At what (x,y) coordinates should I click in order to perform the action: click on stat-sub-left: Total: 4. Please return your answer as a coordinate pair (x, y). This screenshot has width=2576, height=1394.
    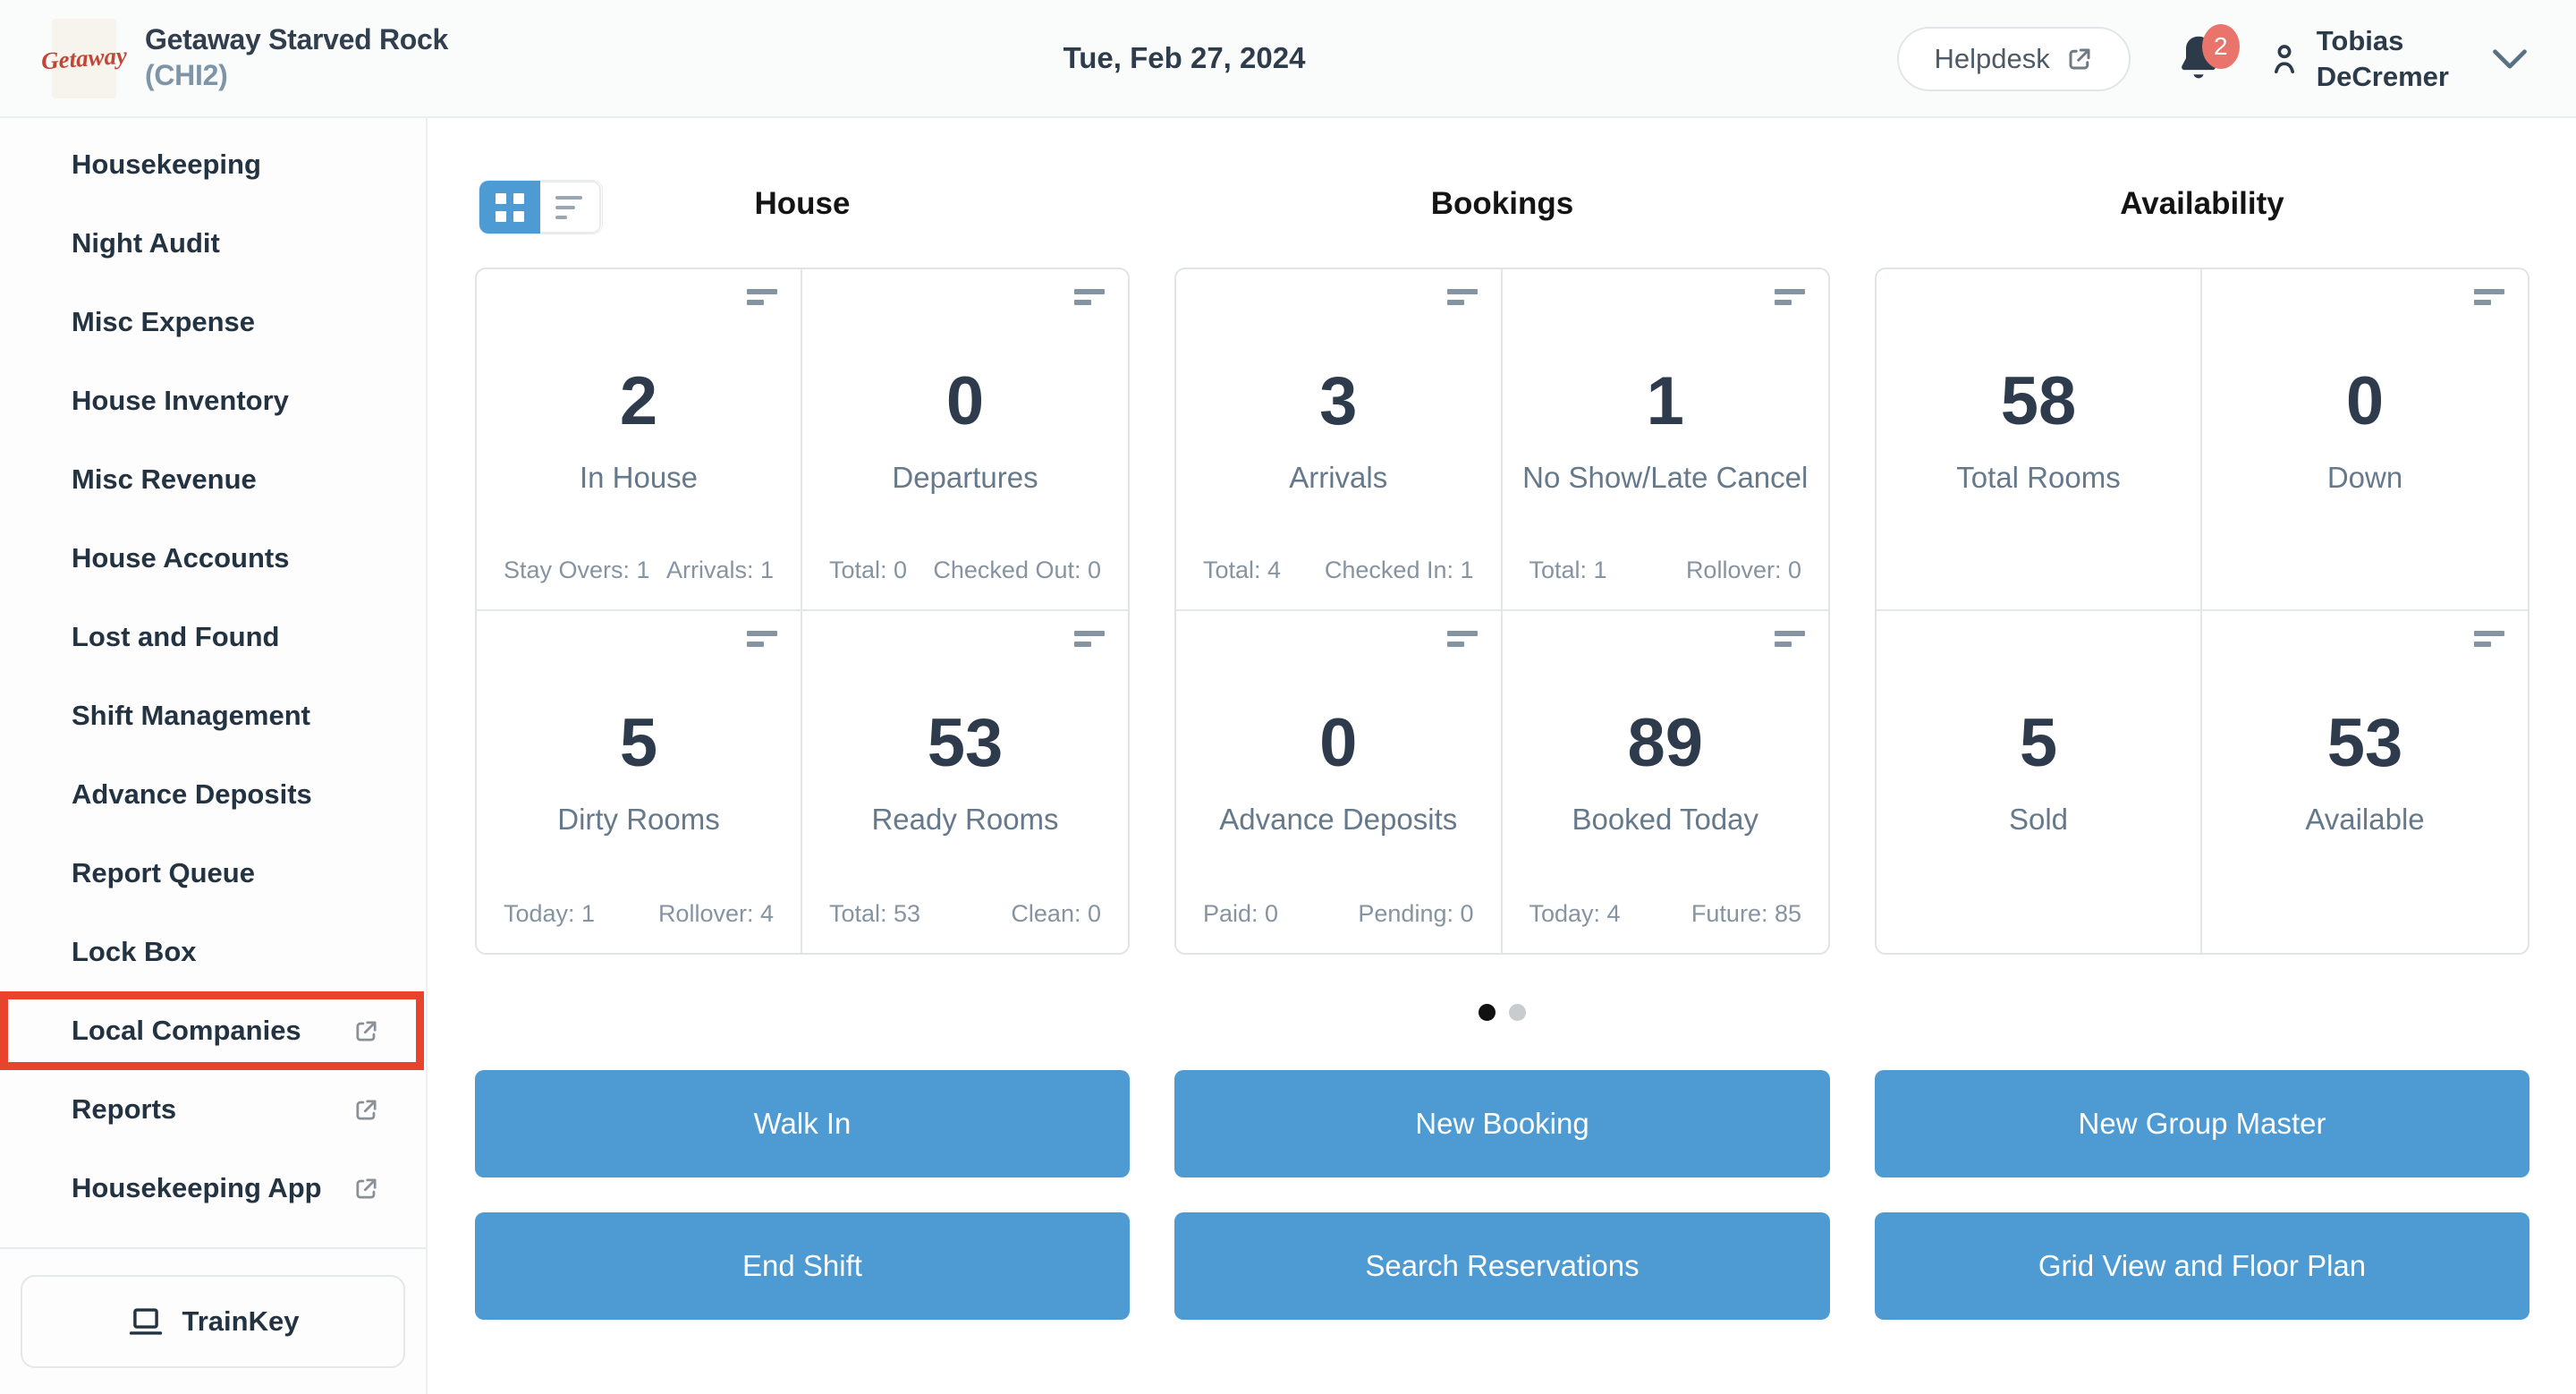
    Looking at the image, I should click on (1242, 570).